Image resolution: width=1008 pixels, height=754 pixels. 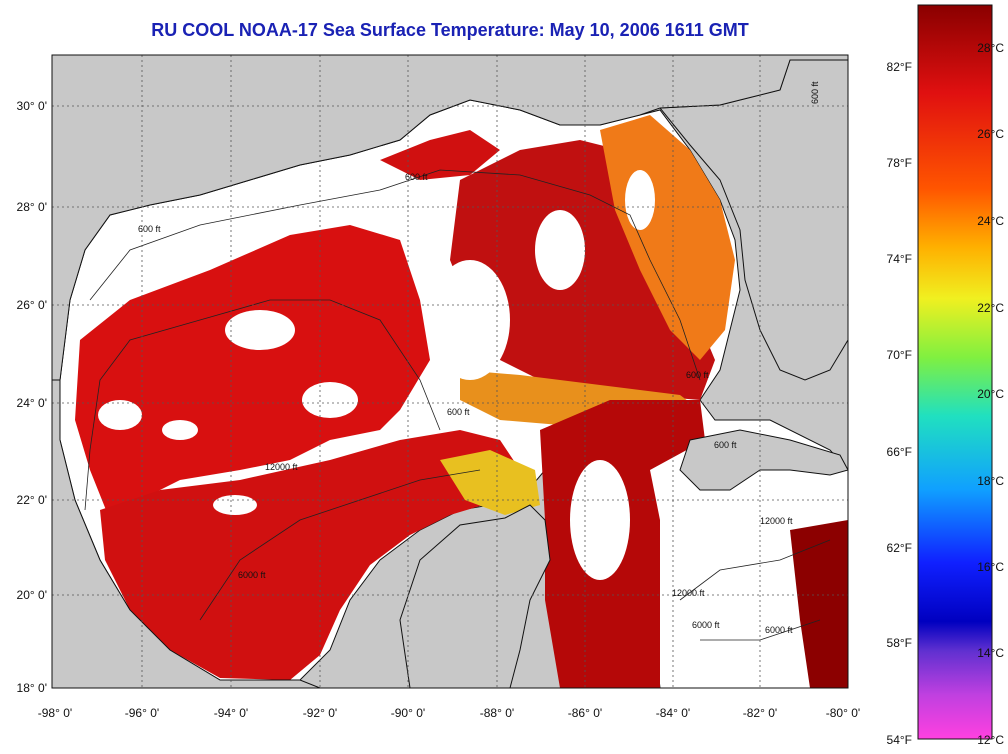 What do you see at coordinates (760, 713) in the screenshot?
I see `lon-label-82w: -82° 0'` at bounding box center [760, 713].